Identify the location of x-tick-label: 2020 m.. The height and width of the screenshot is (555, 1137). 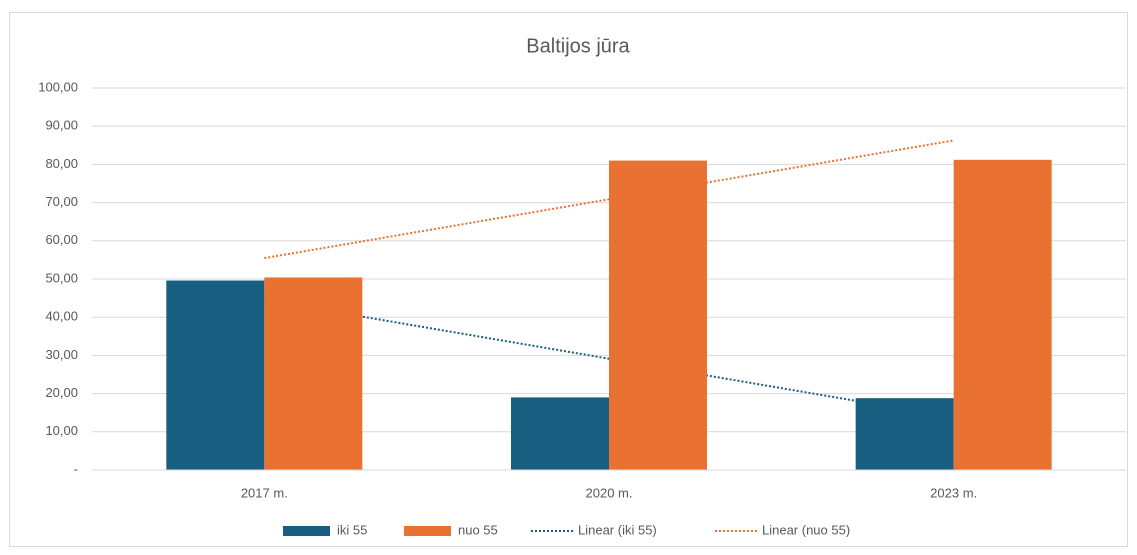
(609, 492).